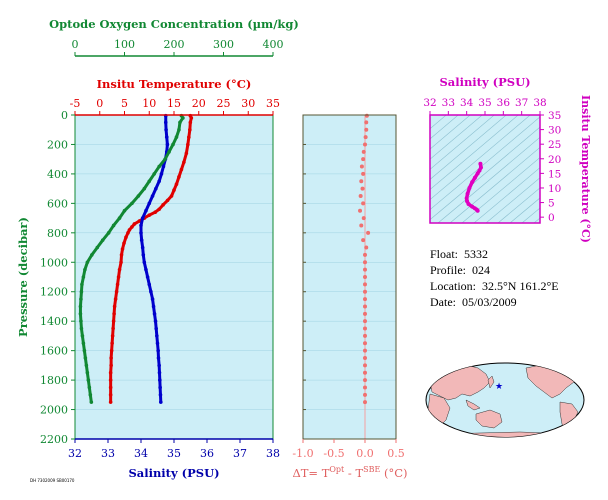  I want to click on pressure-tick-label: 800, so click(57, 233).